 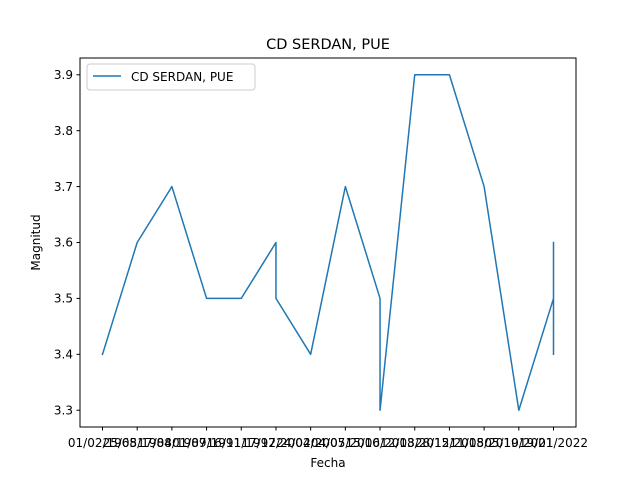 I want to click on legend-entry-label: CD SERDAN, PUE, so click(x=182, y=77).